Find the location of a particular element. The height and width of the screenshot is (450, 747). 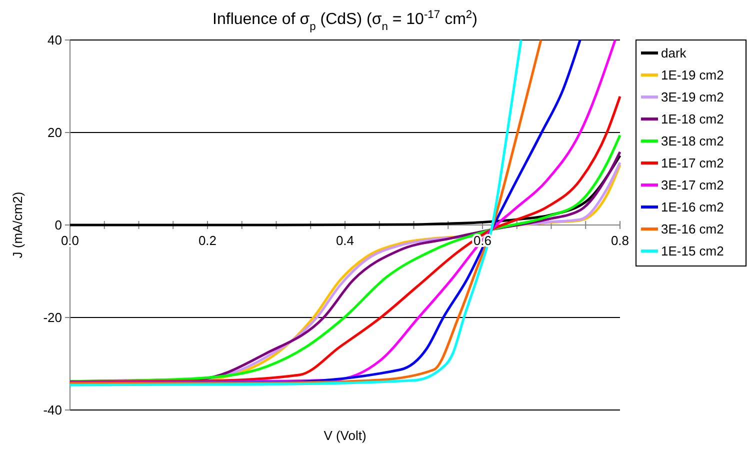

legend-label: 3E-18 cm2 is located at coordinates (692, 141).